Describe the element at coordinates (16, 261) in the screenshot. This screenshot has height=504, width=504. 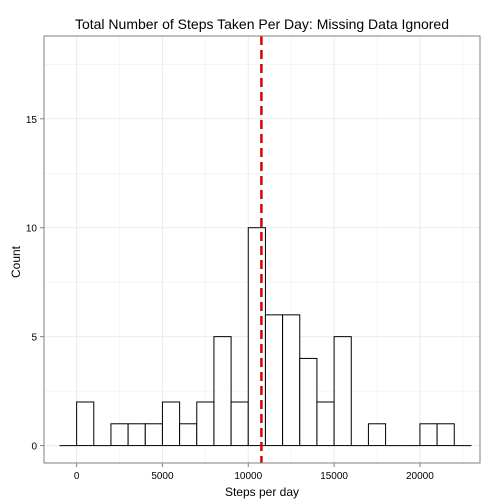
I see `y-axis-label: Count` at that location.